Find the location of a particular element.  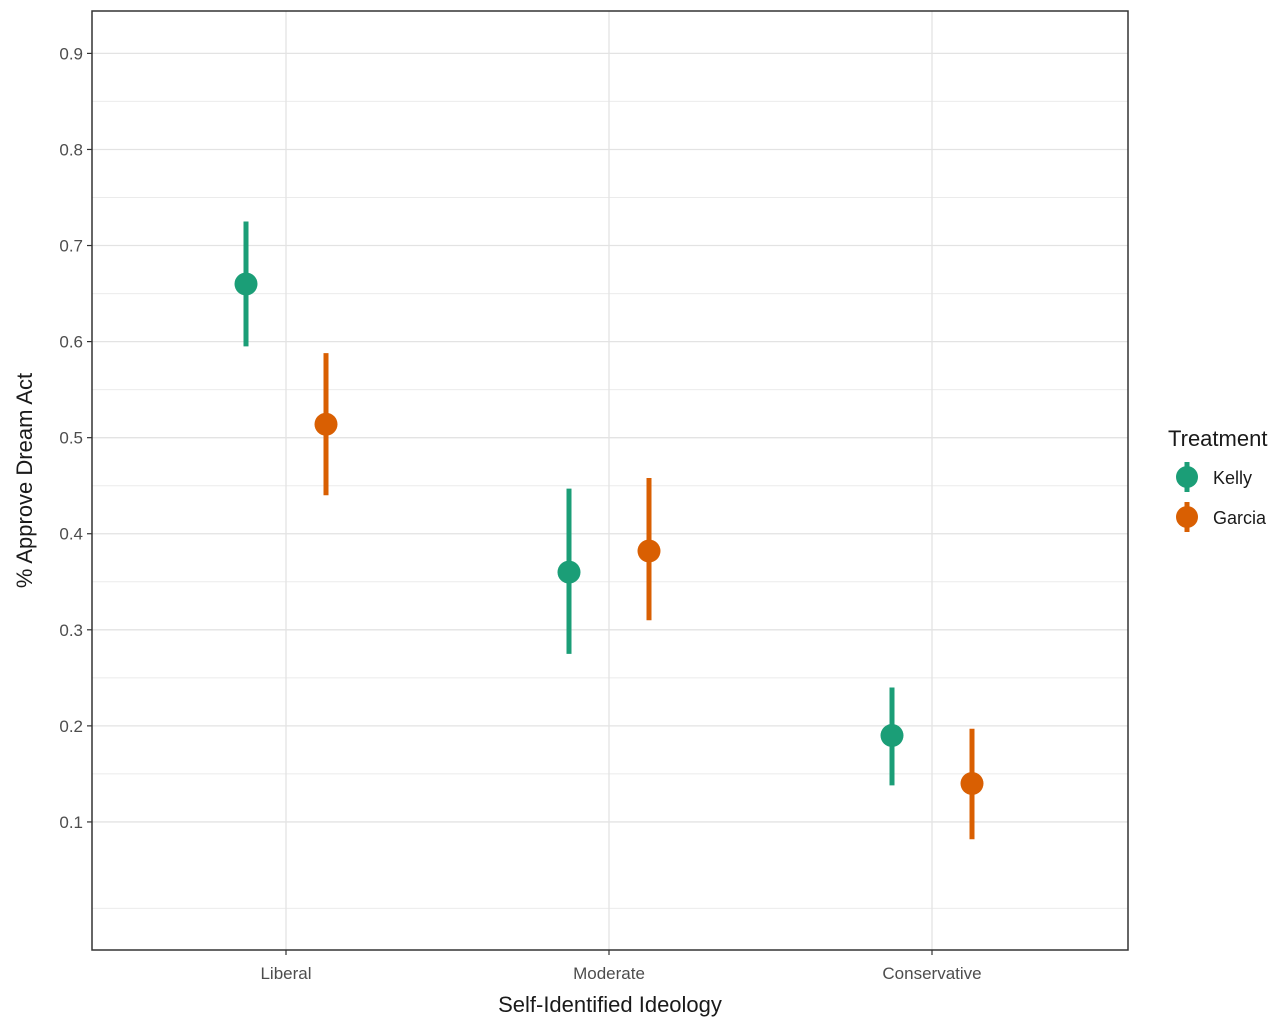

legend-label-garcia: Garcia is located at coordinates (1240, 518).